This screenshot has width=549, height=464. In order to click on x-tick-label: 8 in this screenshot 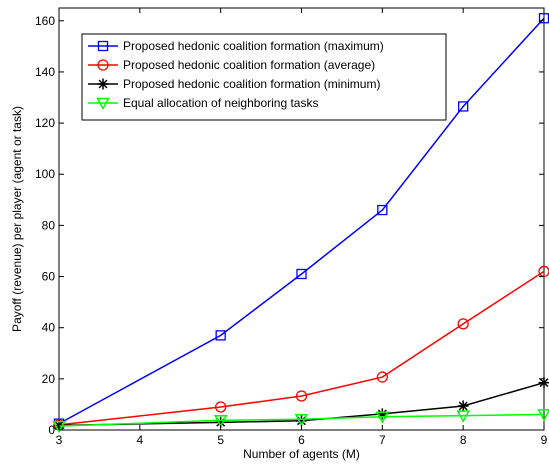, I will do `click(463, 440)`.